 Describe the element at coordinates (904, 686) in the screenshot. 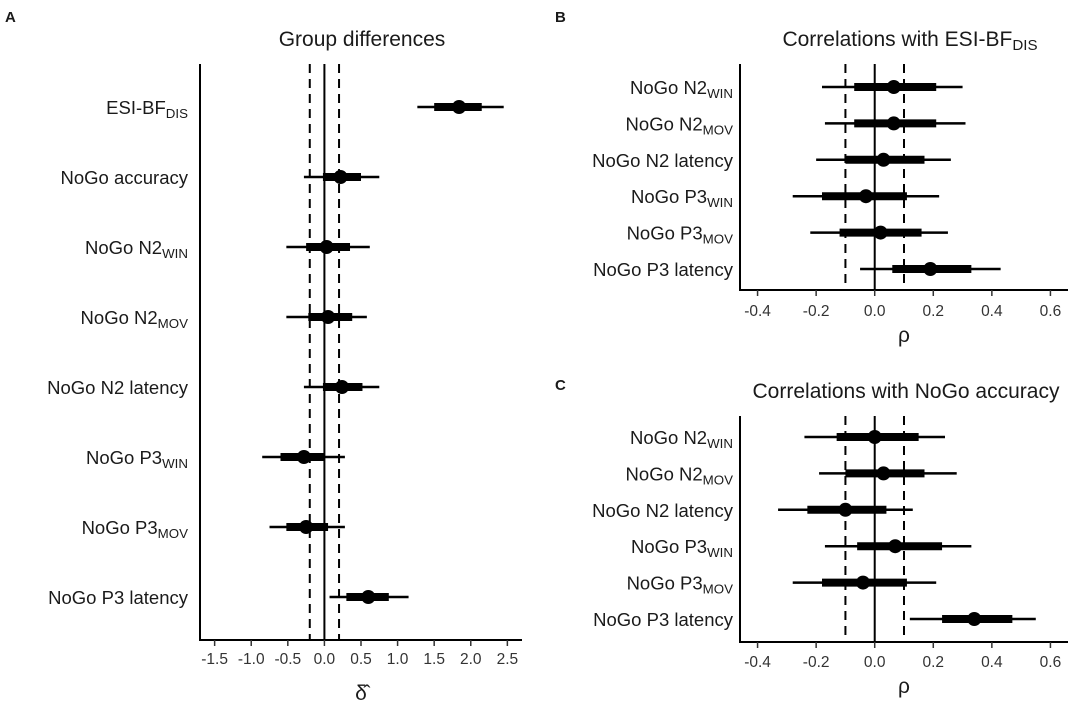

I see `x-axis-label: ρ` at that location.